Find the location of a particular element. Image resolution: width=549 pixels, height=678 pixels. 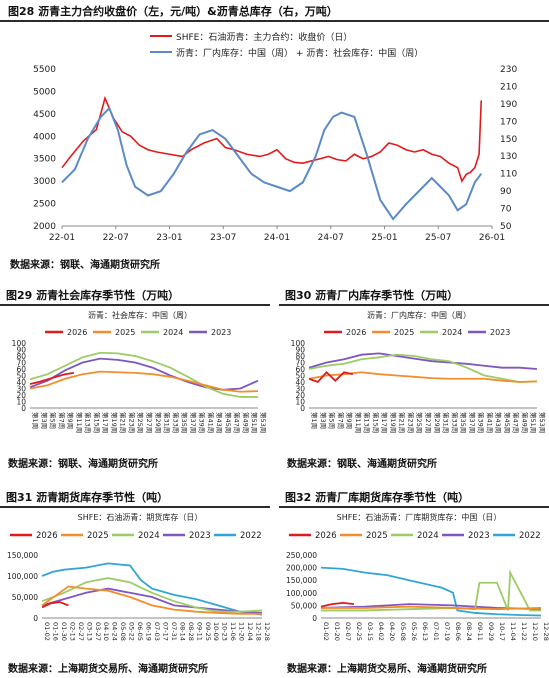

fig32-series-2022 is located at coordinates (431, 591).